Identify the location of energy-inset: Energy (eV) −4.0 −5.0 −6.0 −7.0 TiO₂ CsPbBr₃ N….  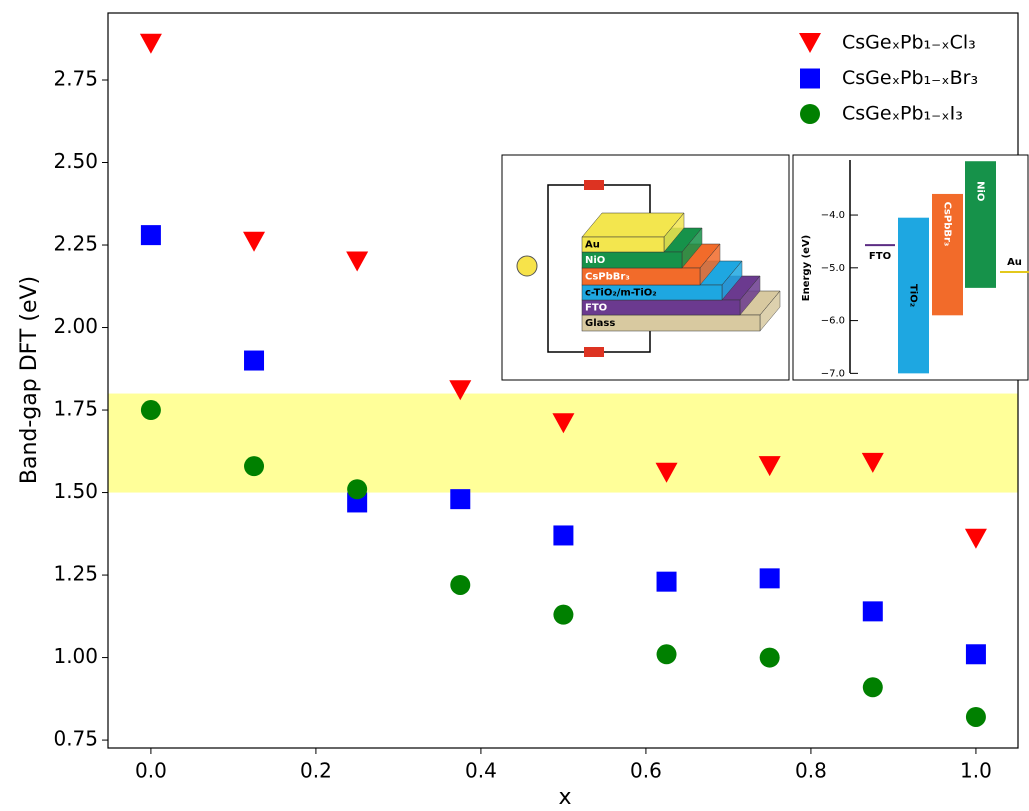
(910, 267).